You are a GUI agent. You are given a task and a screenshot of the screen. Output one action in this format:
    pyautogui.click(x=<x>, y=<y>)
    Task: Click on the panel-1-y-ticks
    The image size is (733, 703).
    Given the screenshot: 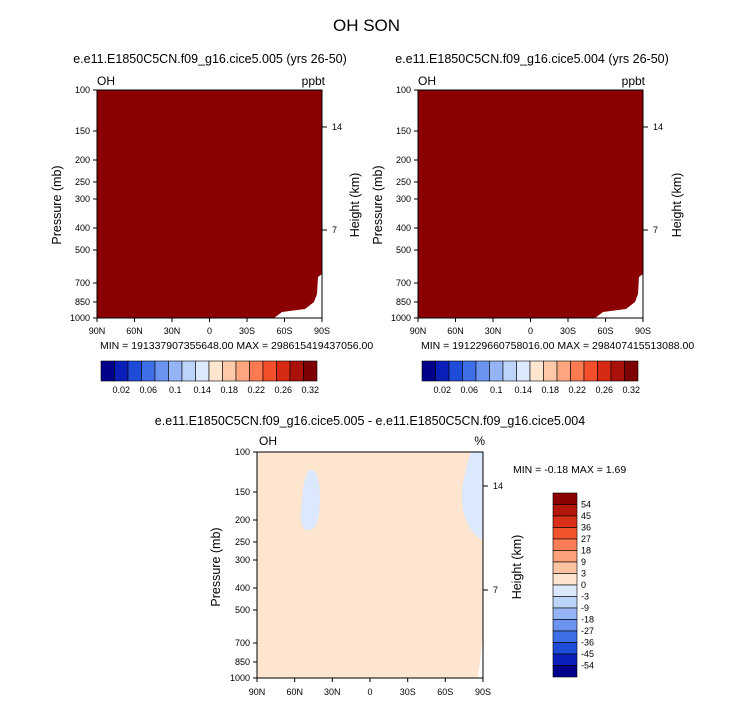 What is the action you would take?
    pyautogui.click(x=210, y=204)
    